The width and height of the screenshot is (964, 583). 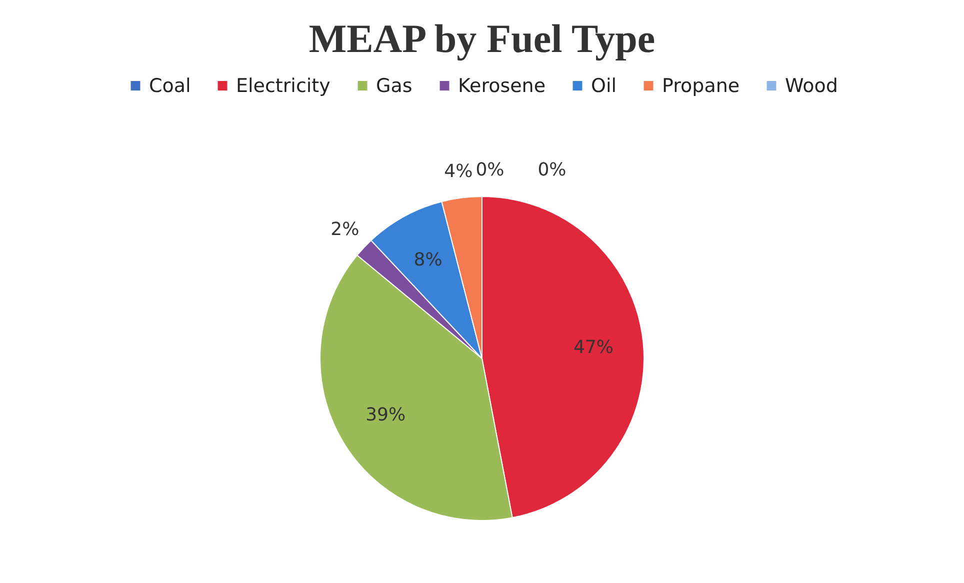 I want to click on data-label: 8%, so click(x=428, y=259).